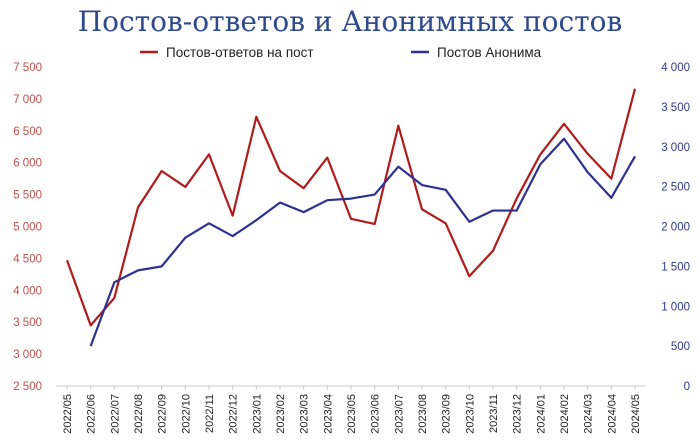 Image resolution: width=700 pixels, height=446 pixels. What do you see at coordinates (675, 188) in the screenshot?
I see `right-y-tick-label: 2 500` at bounding box center [675, 188].